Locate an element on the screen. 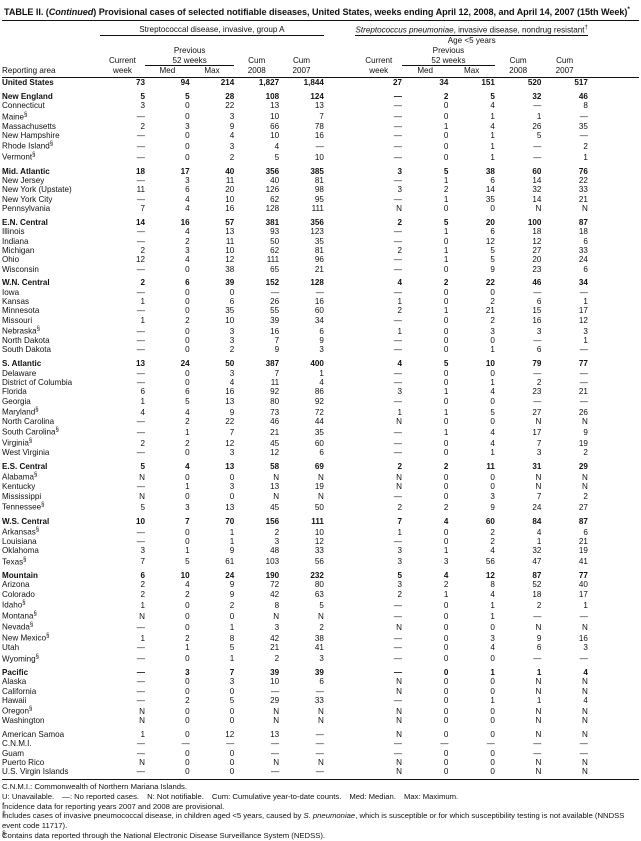 The image size is (641, 841). row-value: 55 is located at coordinates (275, 311).